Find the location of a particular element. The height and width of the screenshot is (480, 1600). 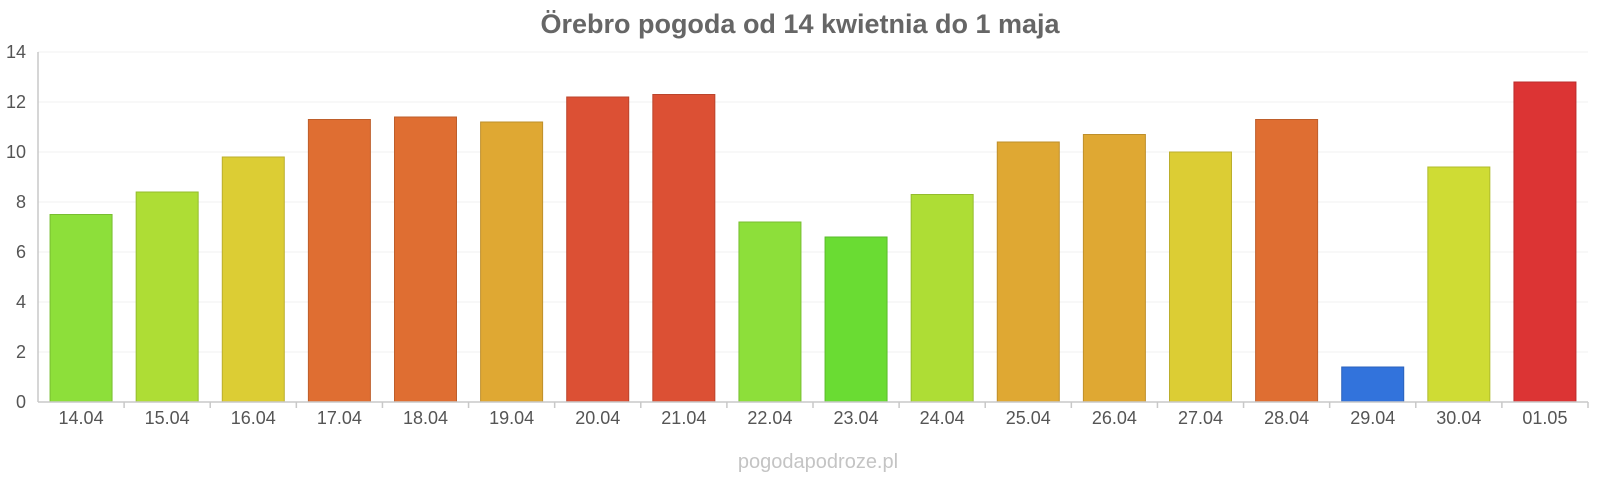

x-tick-label: 16.04 is located at coordinates (253, 418).